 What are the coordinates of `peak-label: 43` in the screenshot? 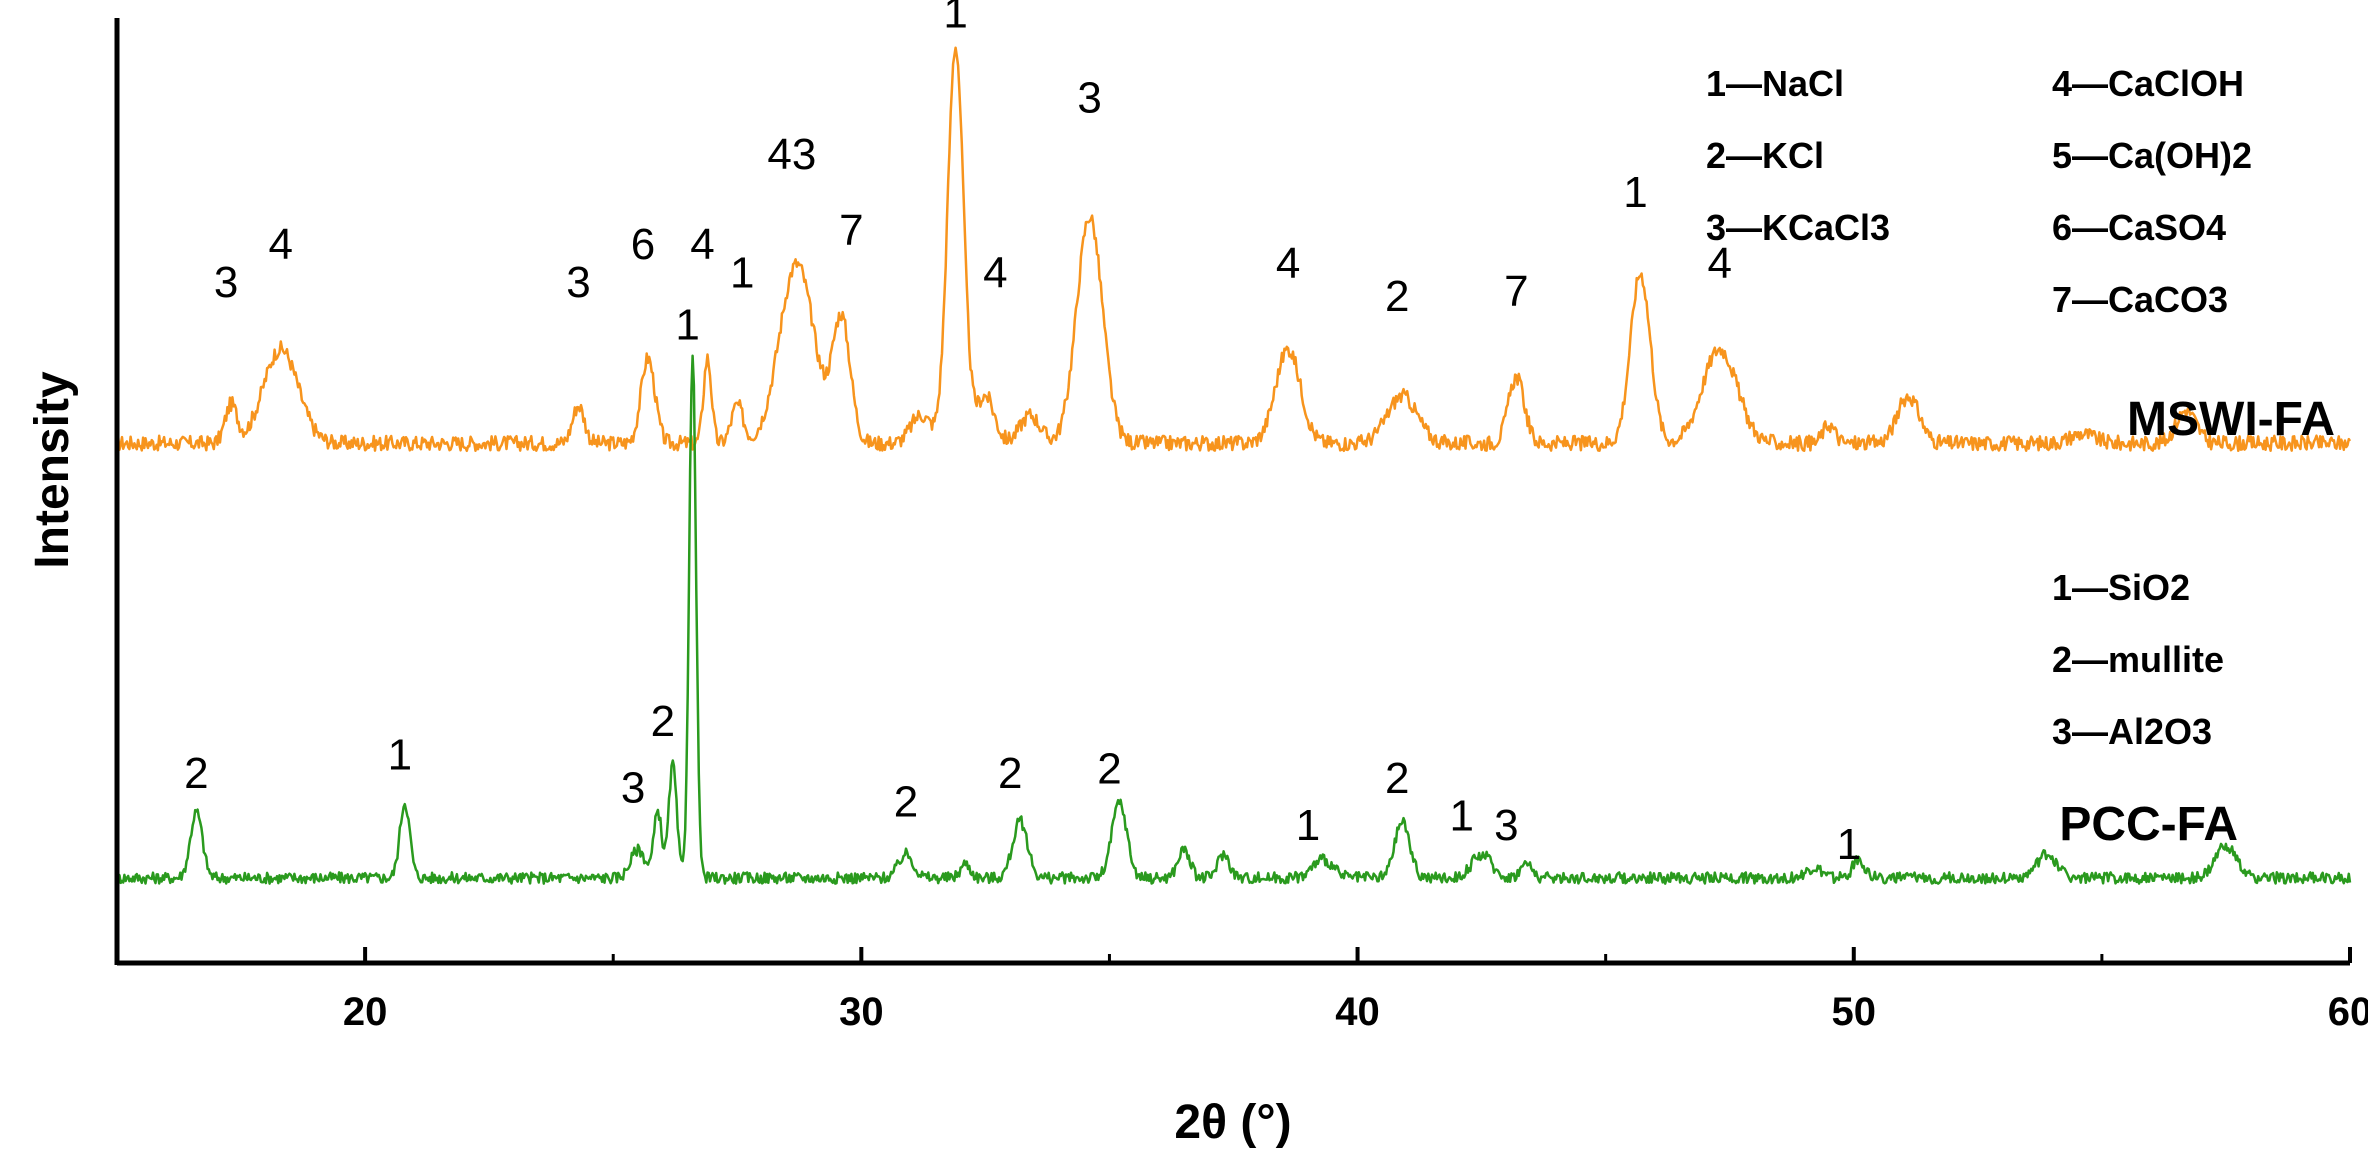 It's located at (791, 154).